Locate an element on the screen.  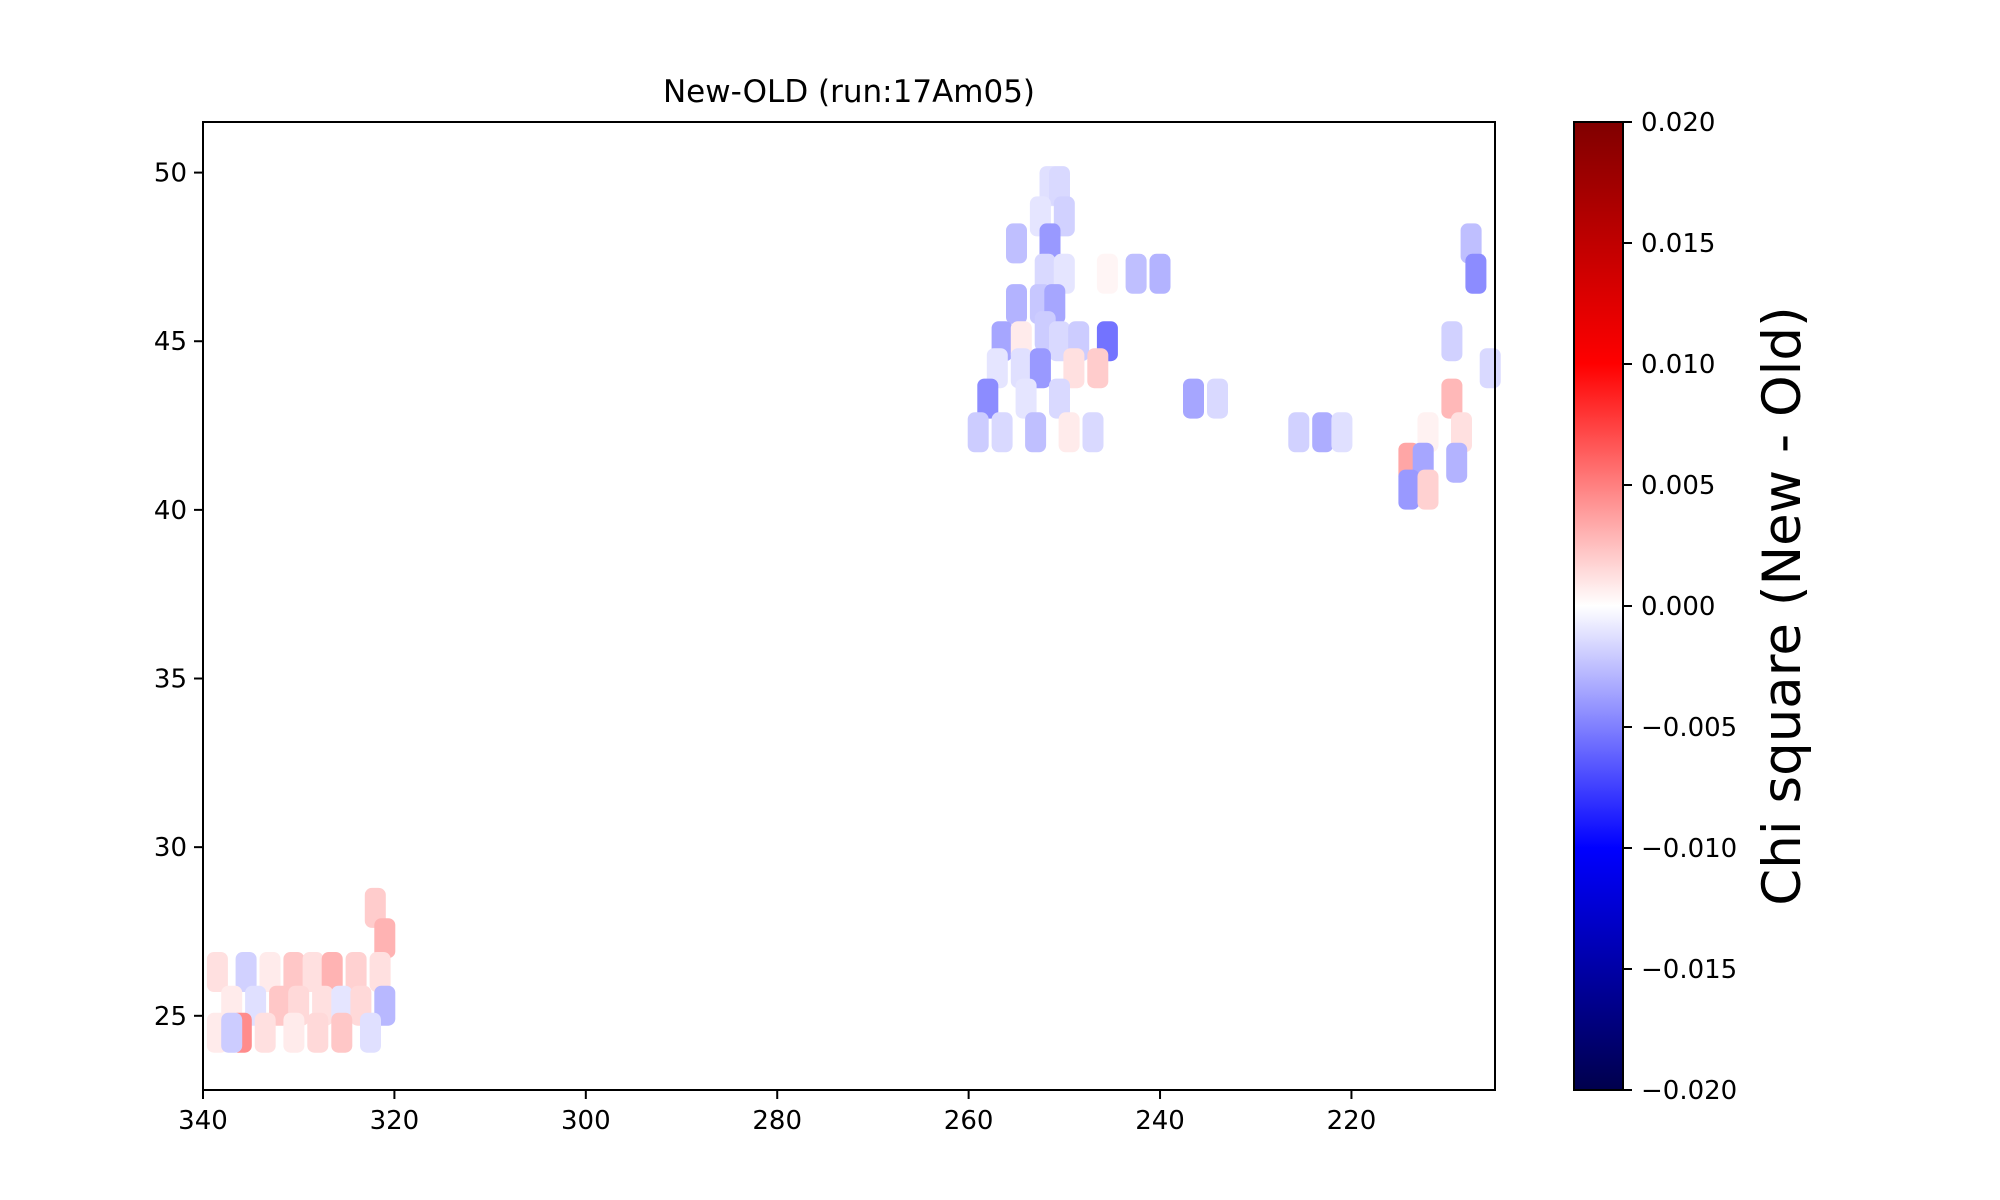
y-tick-label-30: 30 is located at coordinates (170, 848).